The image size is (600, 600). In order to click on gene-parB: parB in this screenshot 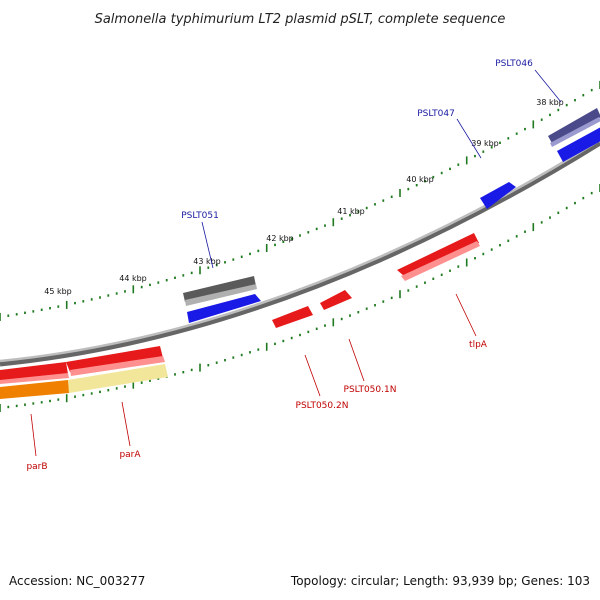, I will do `click(34, 417)`.